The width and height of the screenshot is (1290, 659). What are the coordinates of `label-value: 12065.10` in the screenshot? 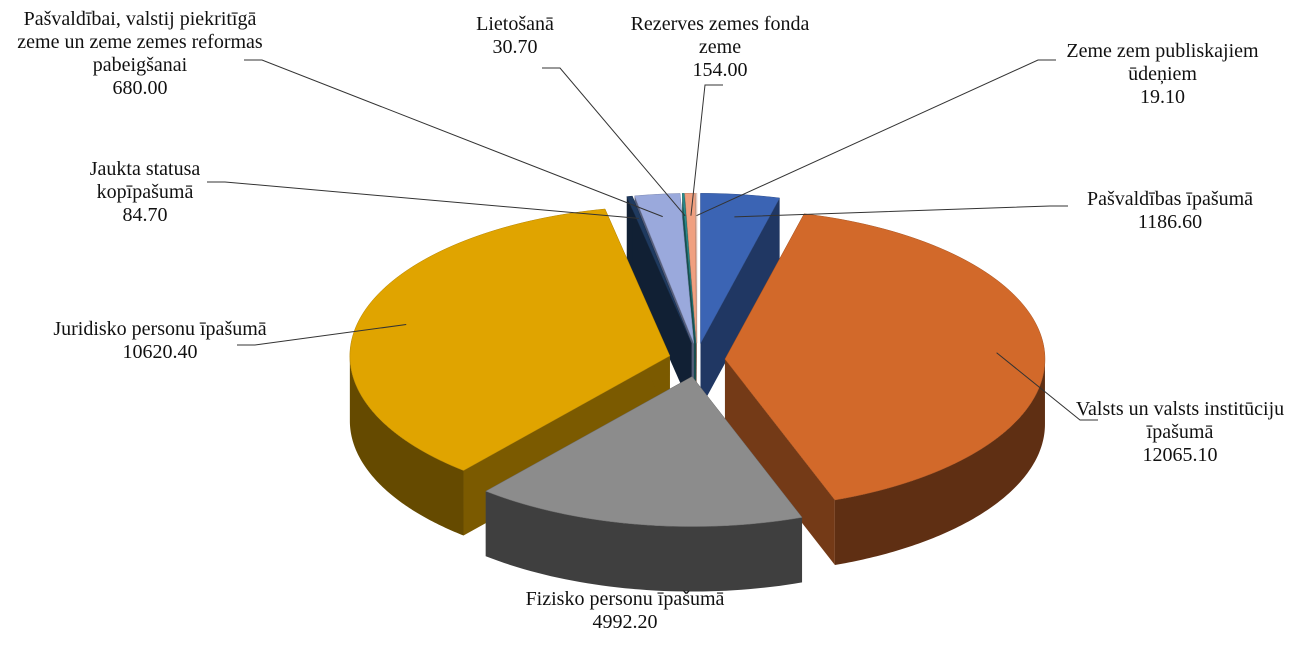 It's located at (1180, 455).